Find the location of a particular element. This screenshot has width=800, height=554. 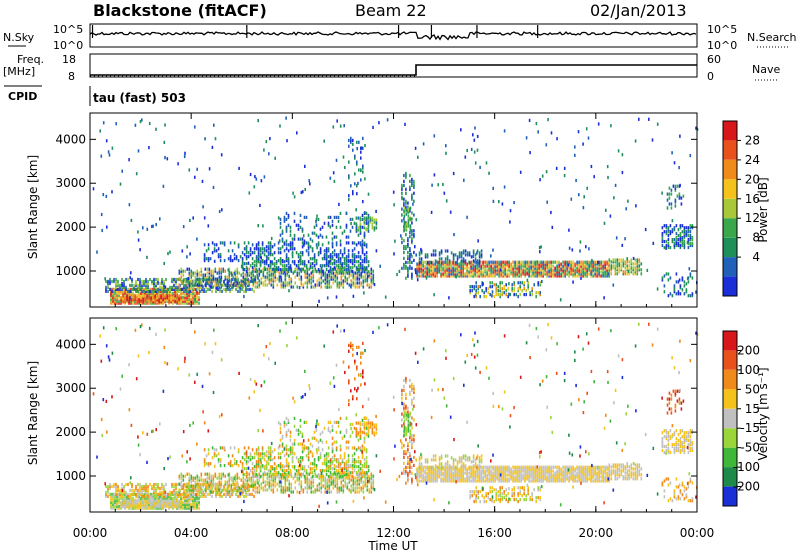

freq-label: Freq. is located at coordinates (30, 59).